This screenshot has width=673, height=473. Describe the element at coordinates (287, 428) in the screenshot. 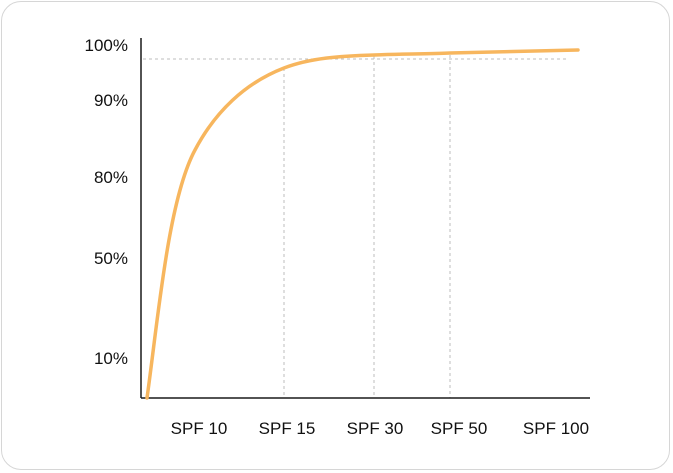

I see `x-tick-spf-15: SPF 15` at that location.